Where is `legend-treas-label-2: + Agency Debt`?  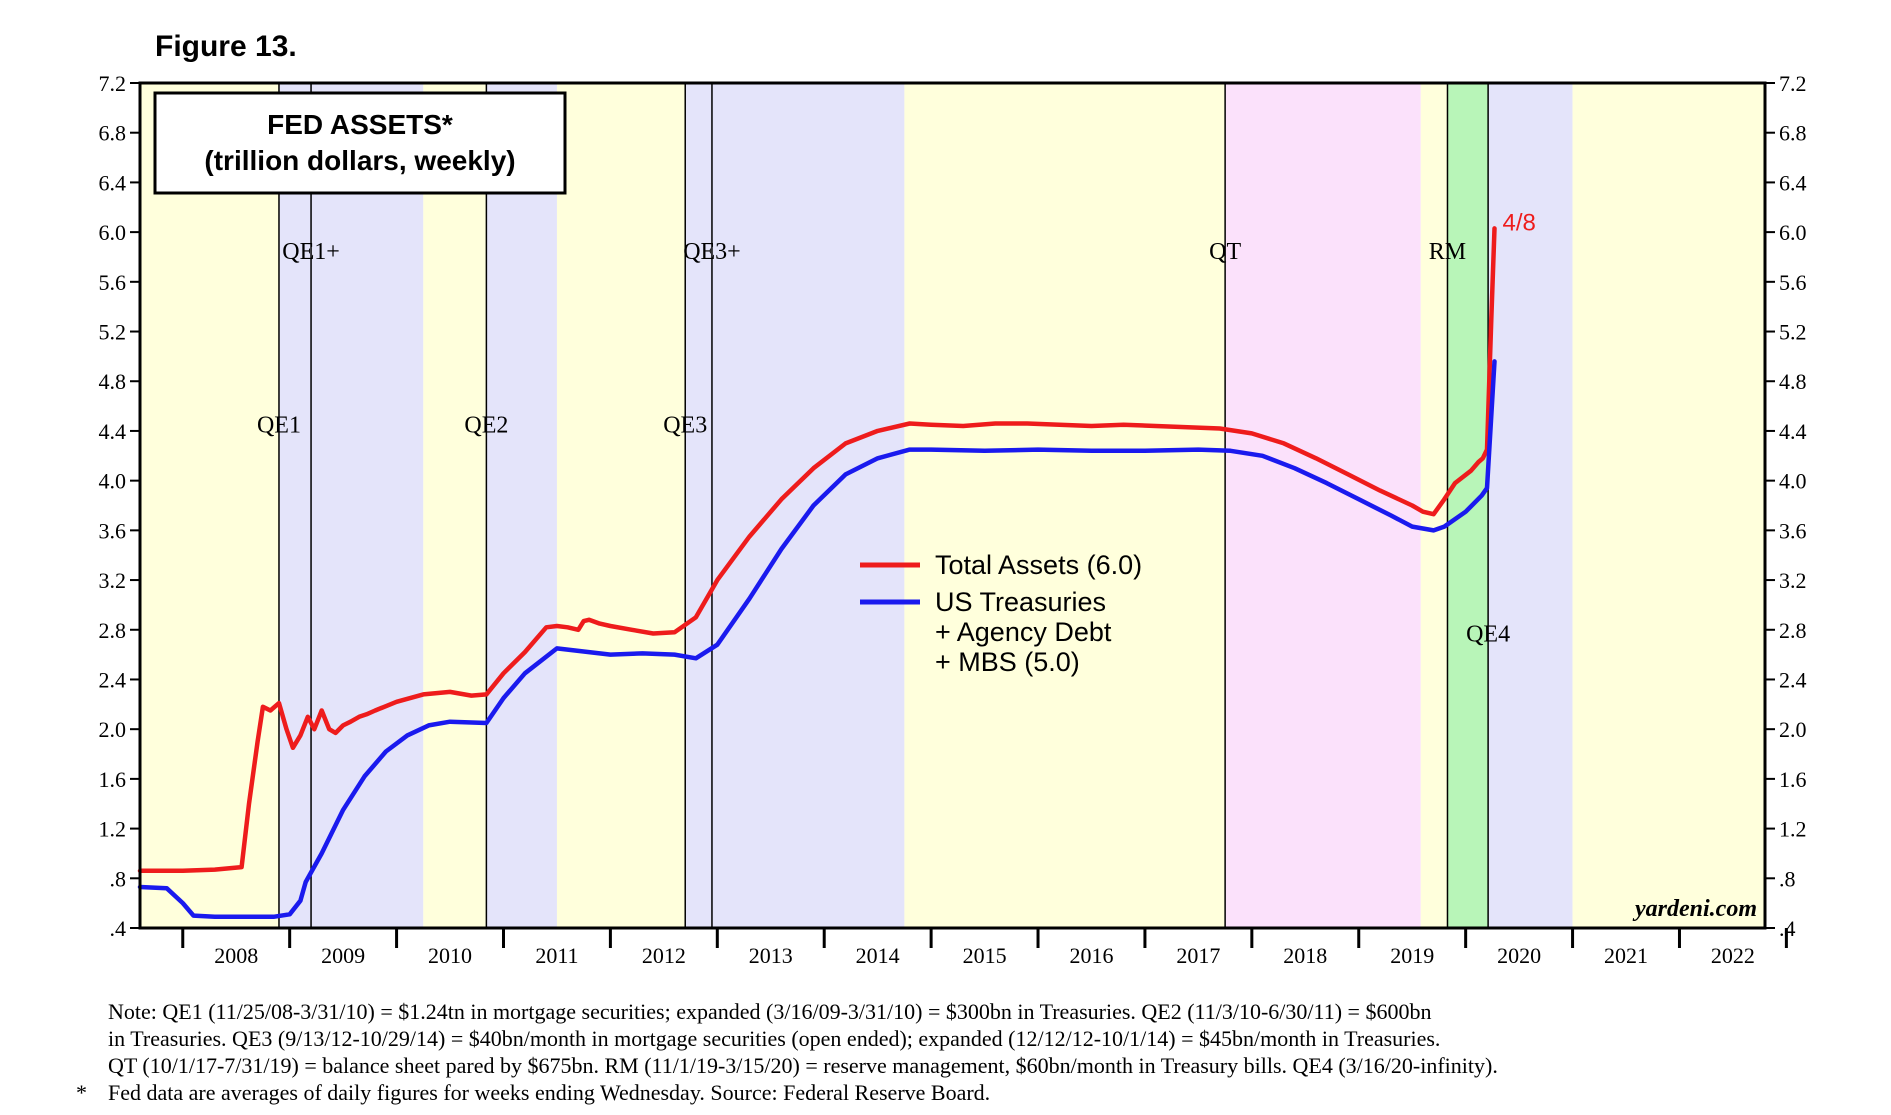 legend-treas-label-2: + Agency Debt is located at coordinates (1023, 632).